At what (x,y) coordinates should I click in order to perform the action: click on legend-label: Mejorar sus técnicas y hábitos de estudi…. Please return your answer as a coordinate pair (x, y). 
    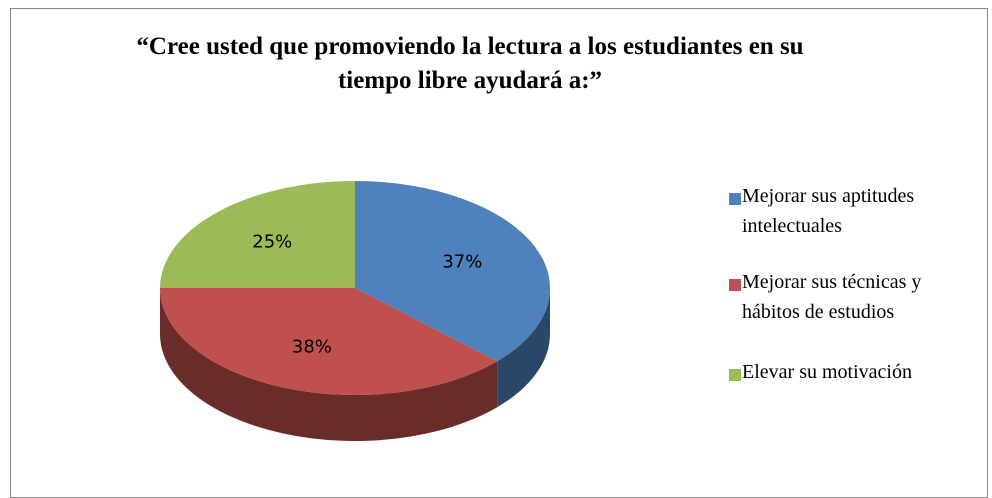
    Looking at the image, I should click on (832, 297).